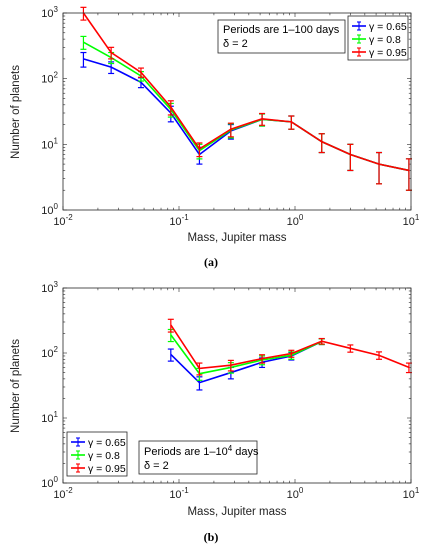  Describe the element at coordinates (281, 30) in the screenshot. I see `annotation-line1-a: Periods are 1–100 days` at that location.